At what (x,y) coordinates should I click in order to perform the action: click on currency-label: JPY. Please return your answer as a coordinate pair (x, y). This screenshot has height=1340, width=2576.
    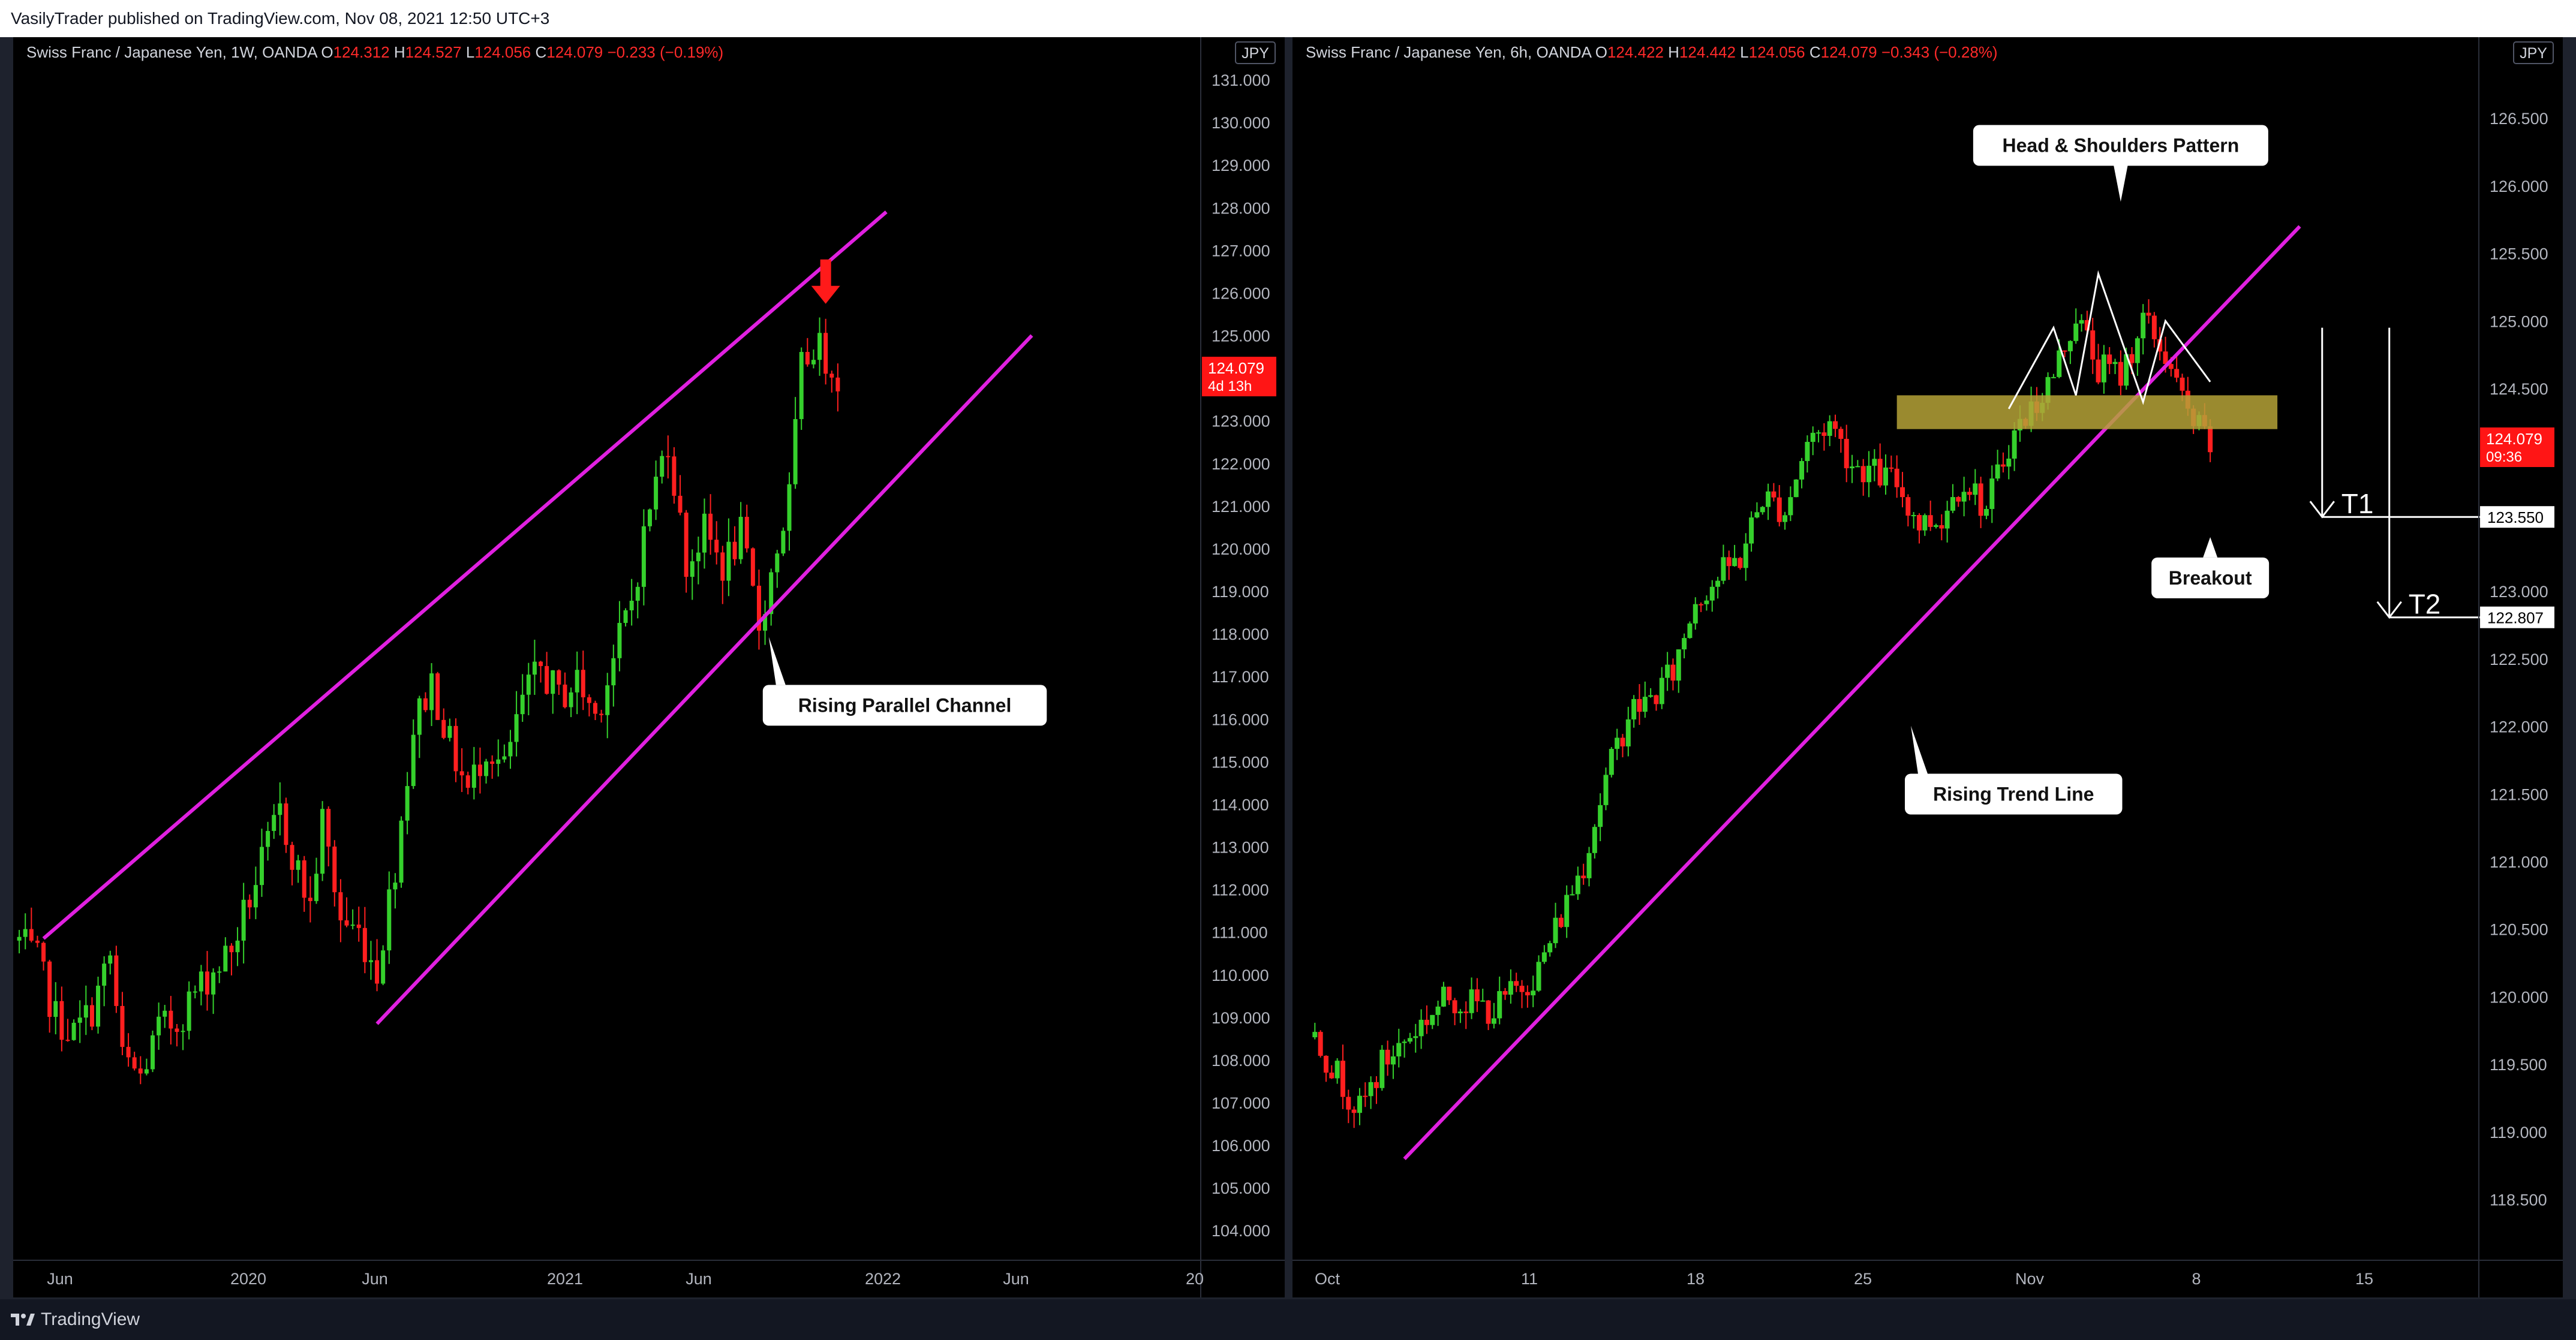
    Looking at the image, I should click on (1255, 53).